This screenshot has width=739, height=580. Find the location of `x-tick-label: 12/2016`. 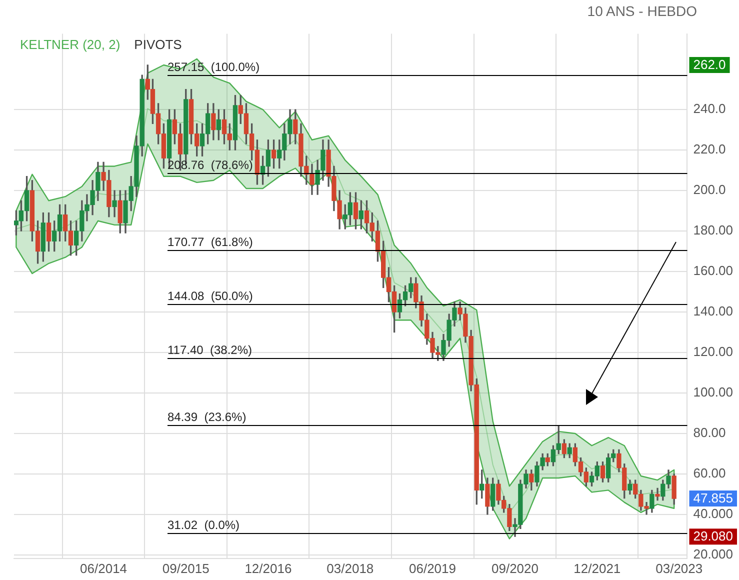

x-tick-label: 12/2016 is located at coordinates (268, 568).